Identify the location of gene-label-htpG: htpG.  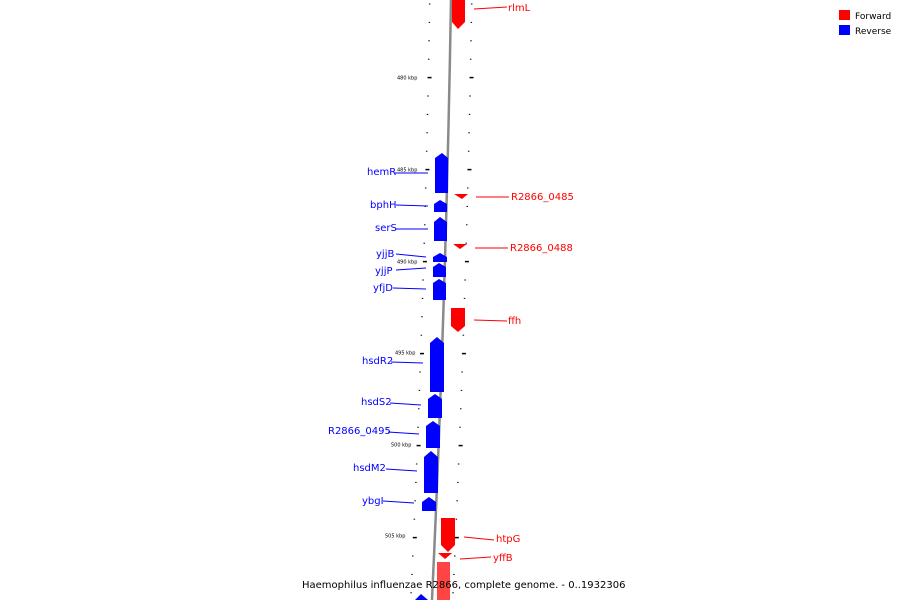
(508, 539).